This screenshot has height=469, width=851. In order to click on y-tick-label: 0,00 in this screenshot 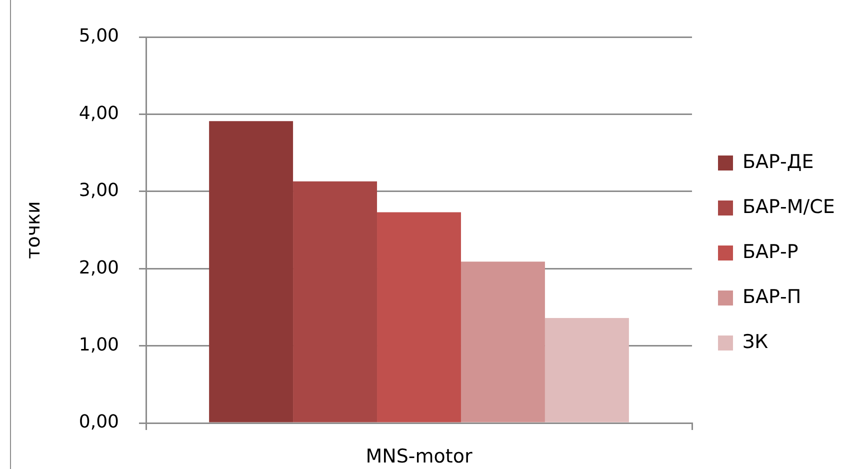, I will do `click(98, 422)`.